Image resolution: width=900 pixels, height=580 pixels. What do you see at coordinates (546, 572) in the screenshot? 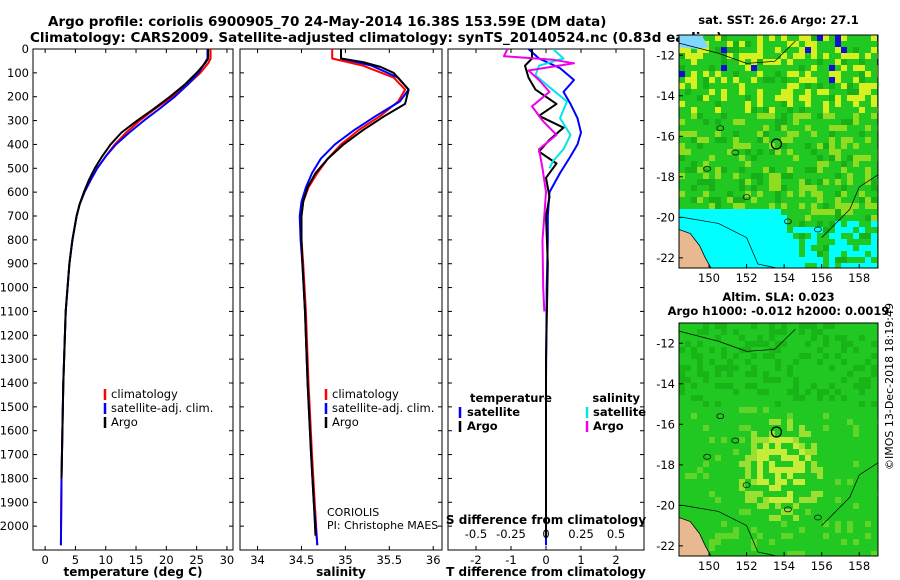
I see `x-axis-label: T difference from climatology` at bounding box center [546, 572].